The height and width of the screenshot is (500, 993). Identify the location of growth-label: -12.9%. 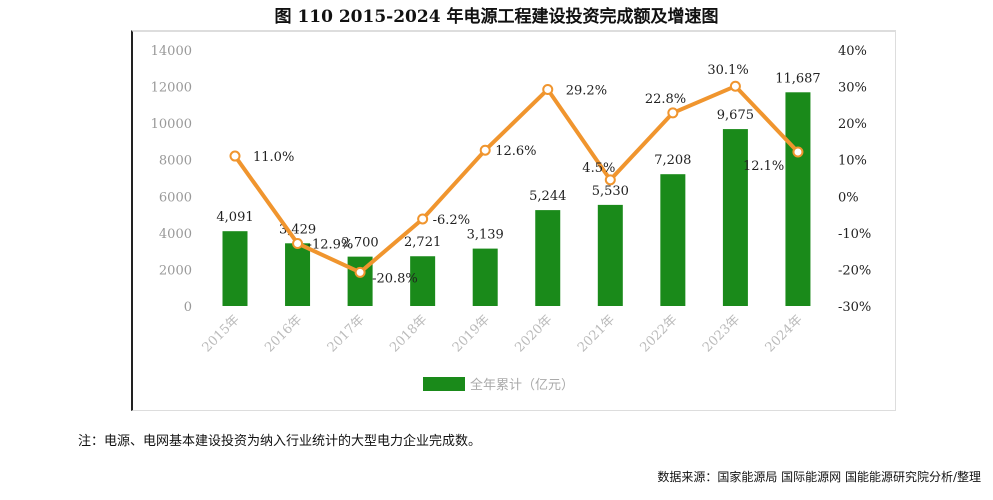
(331, 244).